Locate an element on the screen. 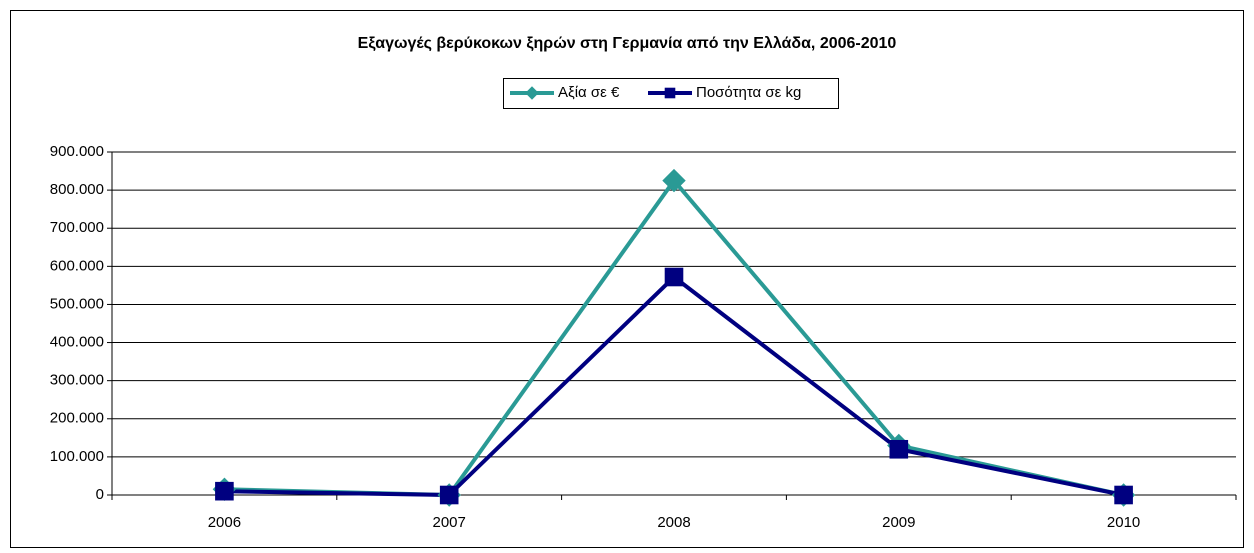  y-tick-label: 200.000 is located at coordinates (77, 418).